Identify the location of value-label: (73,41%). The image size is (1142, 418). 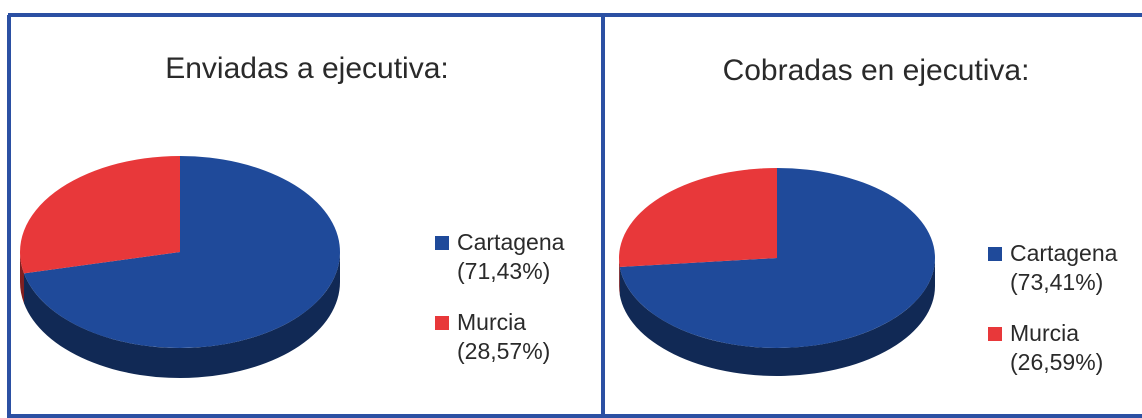
(1056, 282).